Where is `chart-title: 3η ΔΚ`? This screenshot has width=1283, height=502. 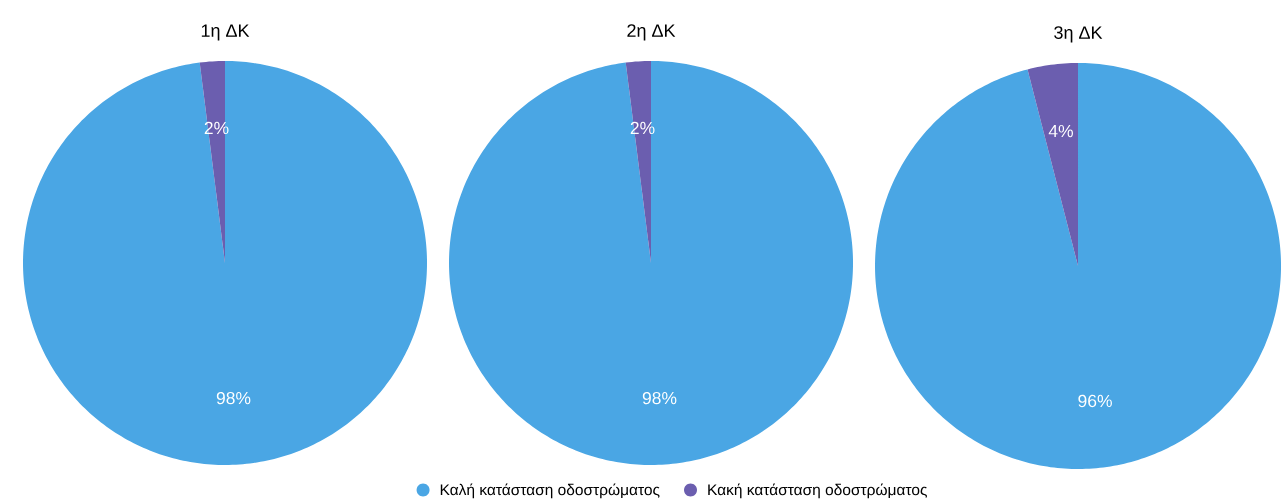
chart-title: 3η ΔΚ is located at coordinates (1078, 34).